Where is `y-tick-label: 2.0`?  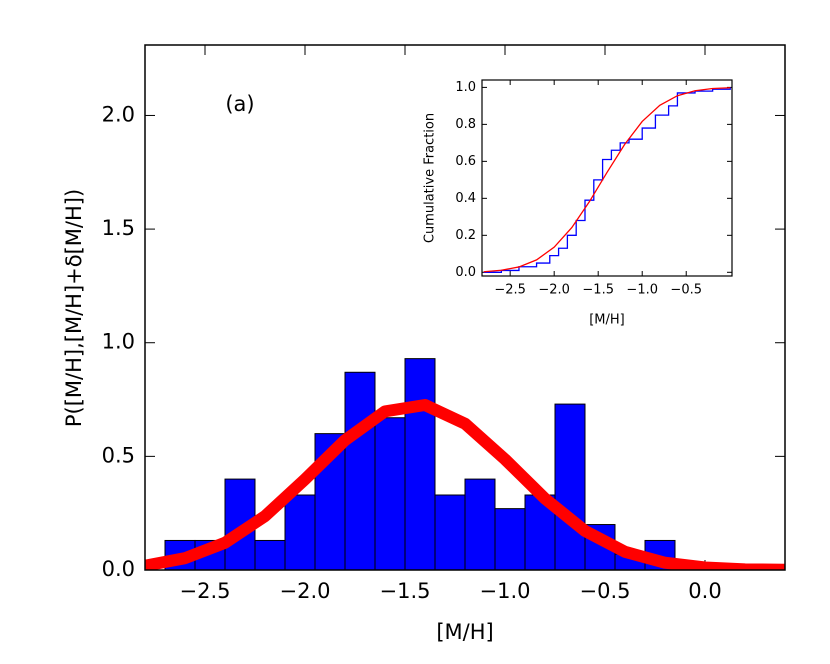
y-tick-label: 2.0 is located at coordinates (118, 114).